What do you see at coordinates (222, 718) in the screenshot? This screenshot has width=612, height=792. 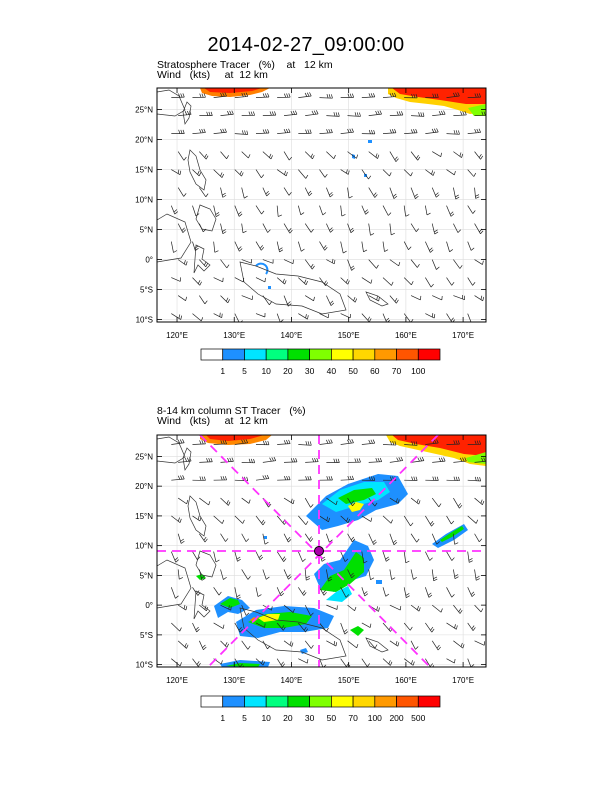 I see `colorbar-label: 1` at bounding box center [222, 718].